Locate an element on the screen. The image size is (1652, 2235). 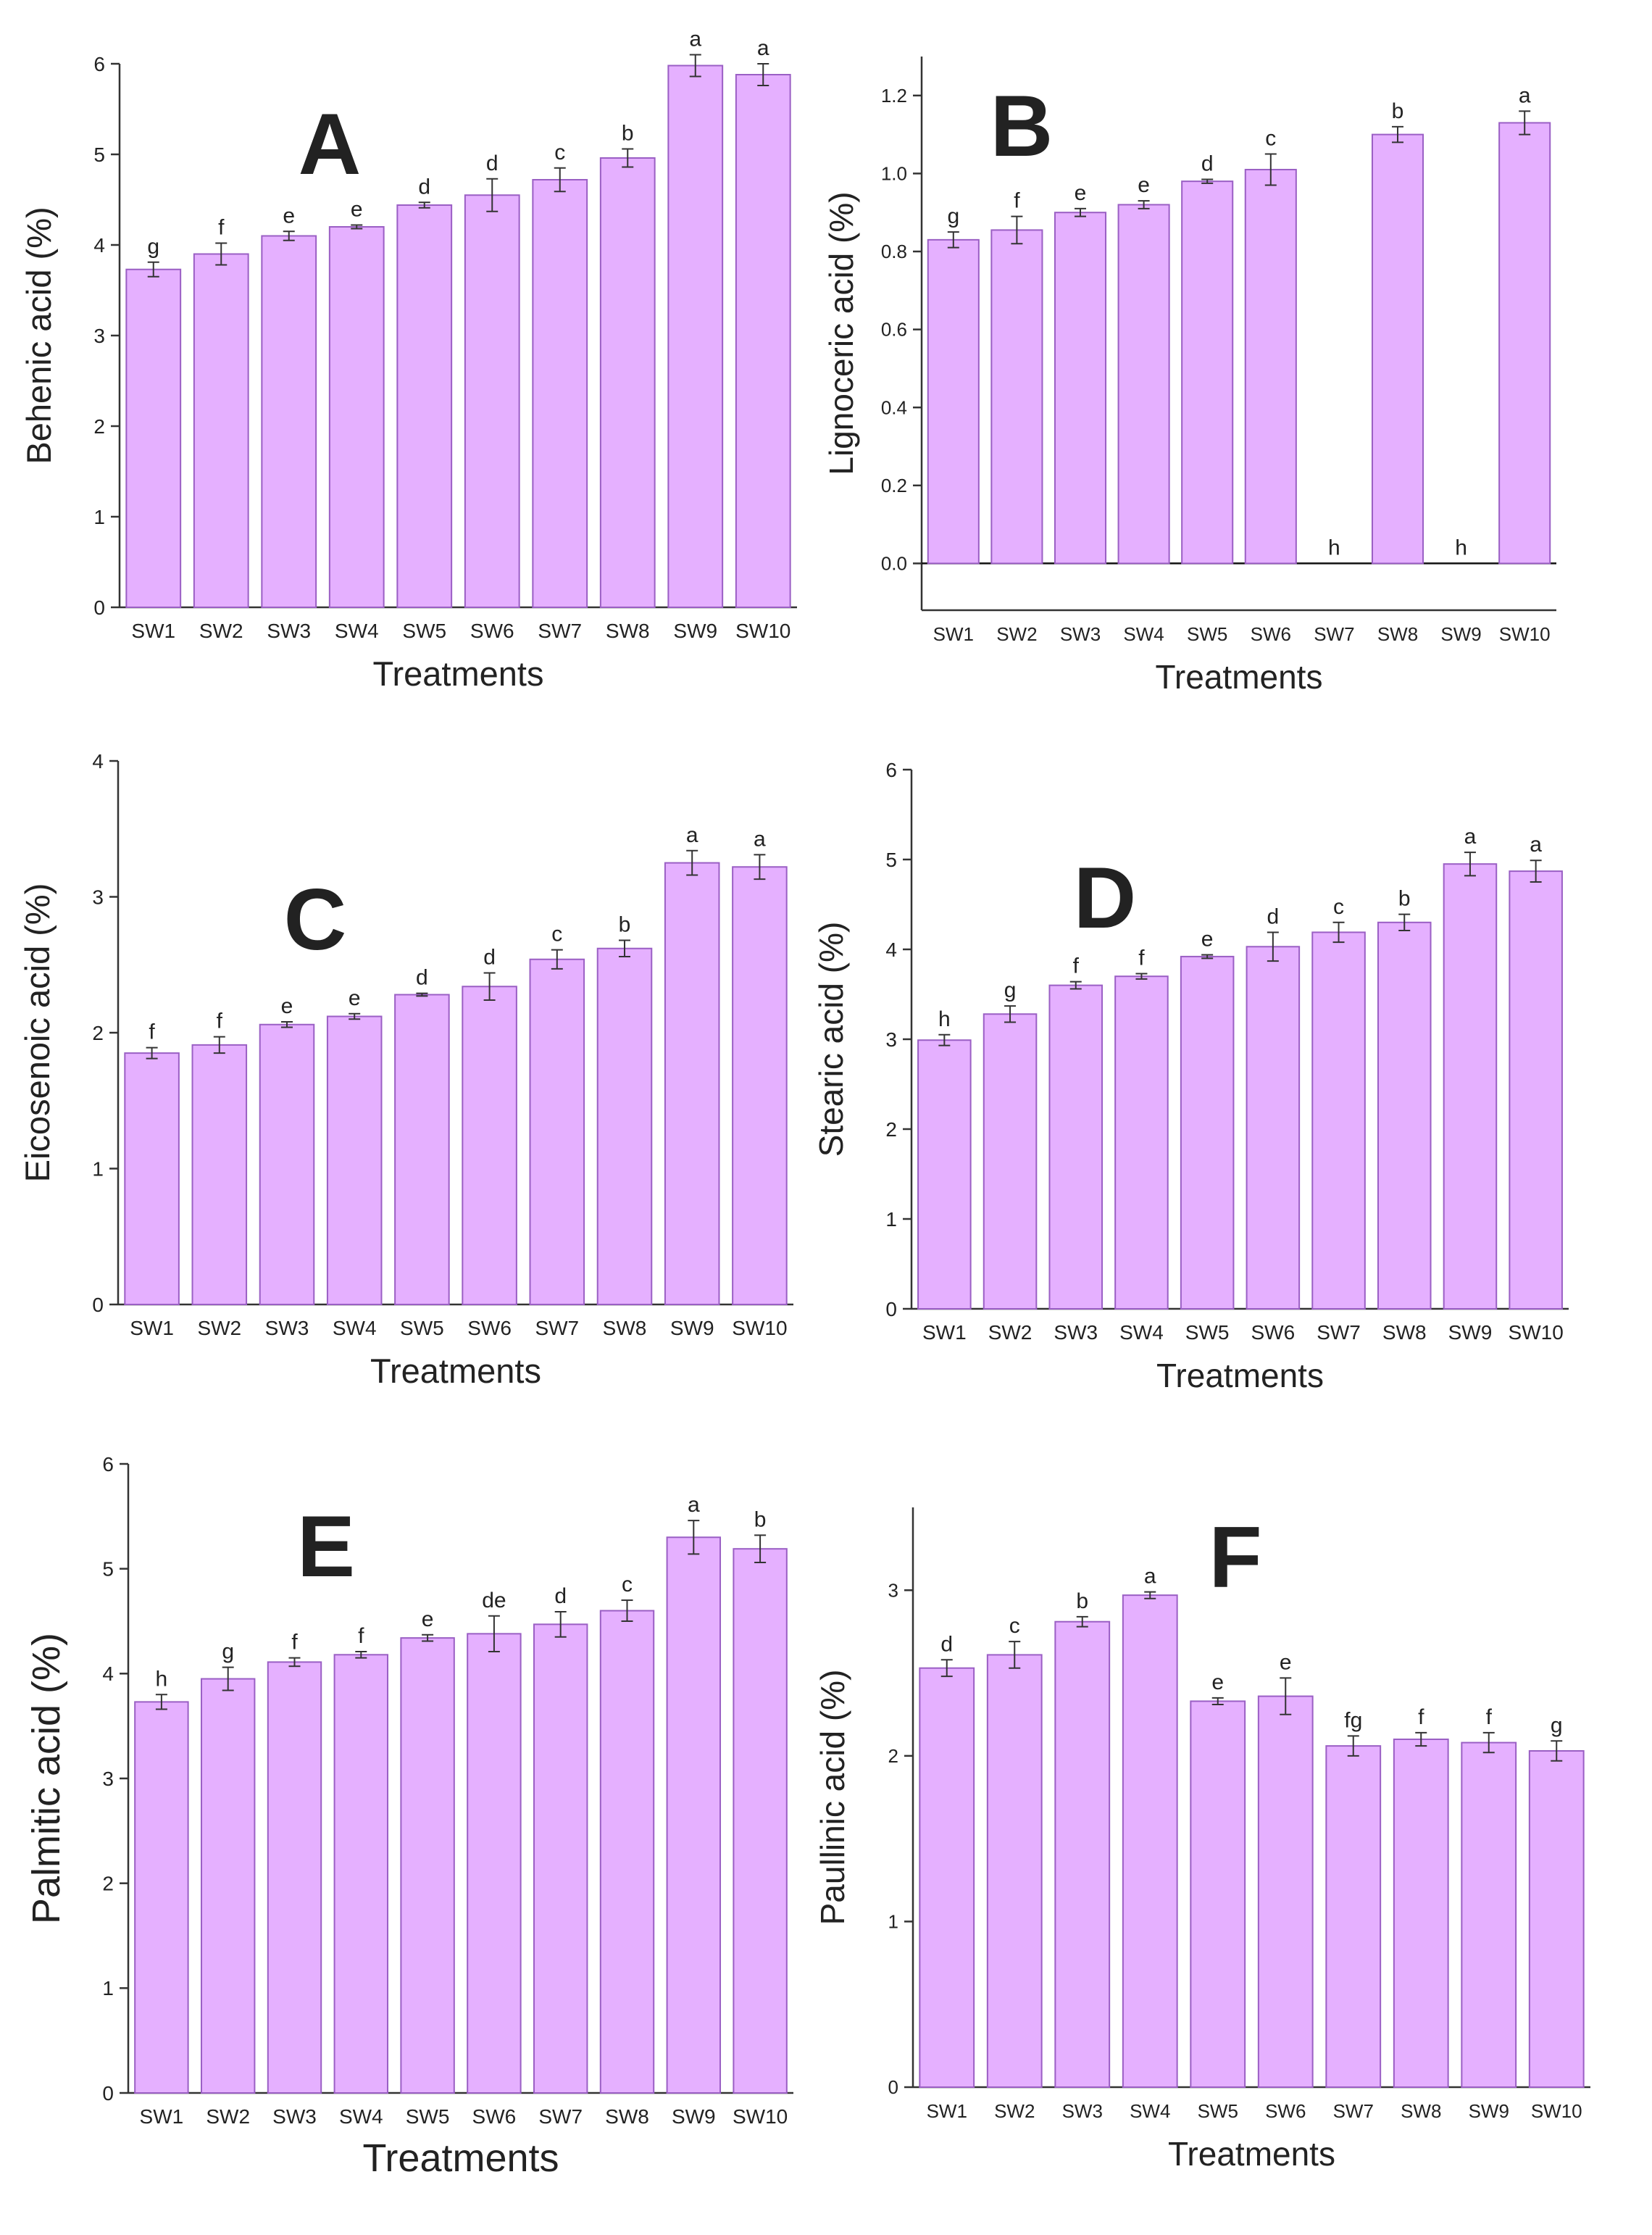
x-tick-label: SW3 is located at coordinates (1080, 634).